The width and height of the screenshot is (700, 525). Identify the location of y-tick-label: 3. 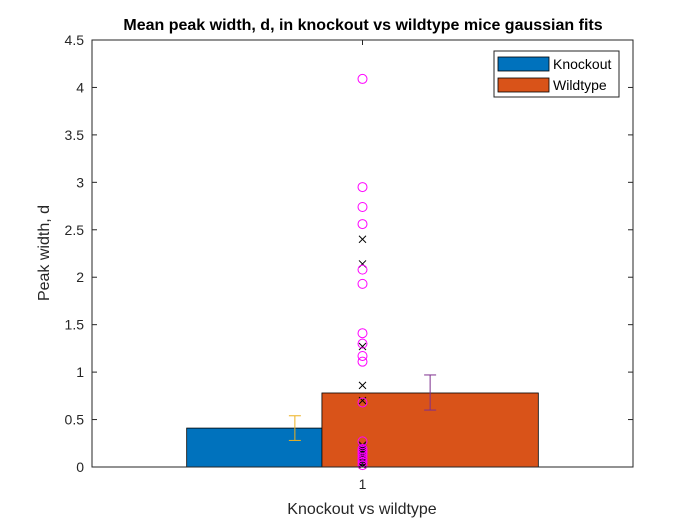
(80, 182).